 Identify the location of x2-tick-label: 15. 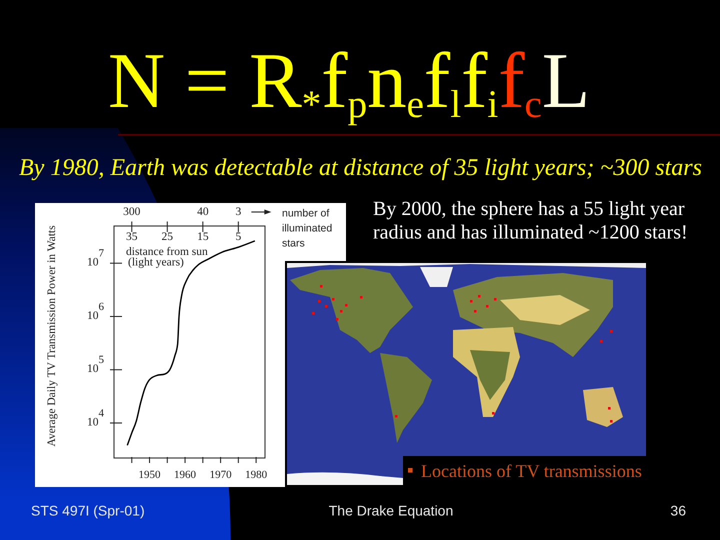
(203, 237).